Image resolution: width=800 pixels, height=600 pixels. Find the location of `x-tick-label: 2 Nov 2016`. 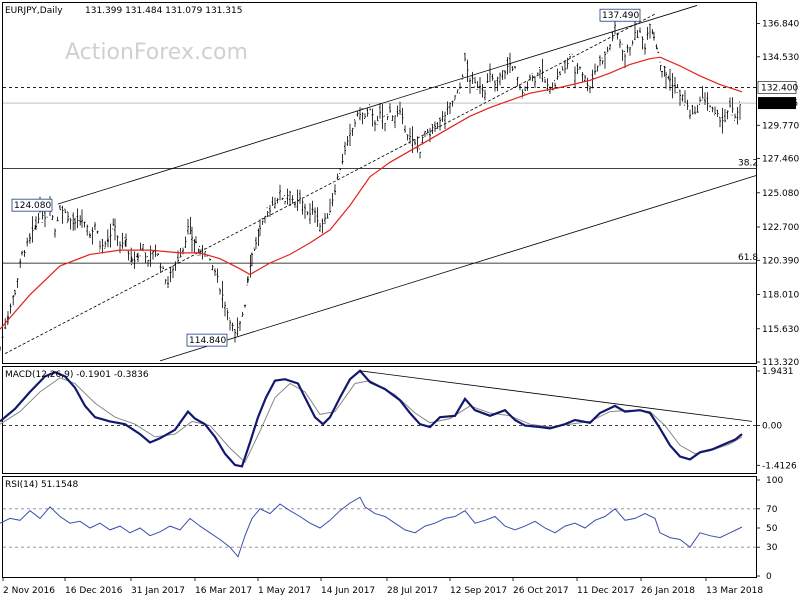

x-tick-label: 2 Nov 2016 is located at coordinates (29, 591).